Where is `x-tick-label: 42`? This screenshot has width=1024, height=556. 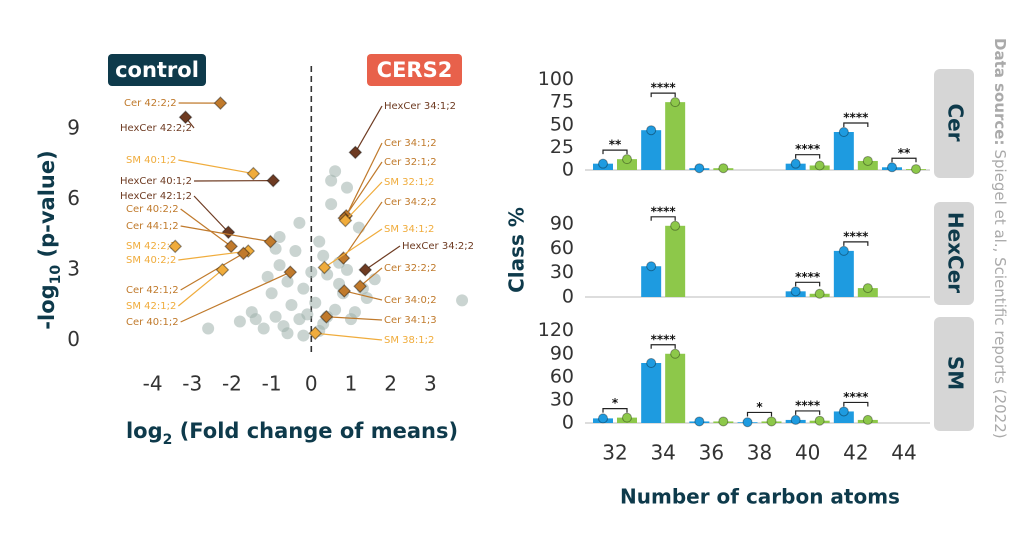
x-tick-label: 42 is located at coordinates (855, 453).